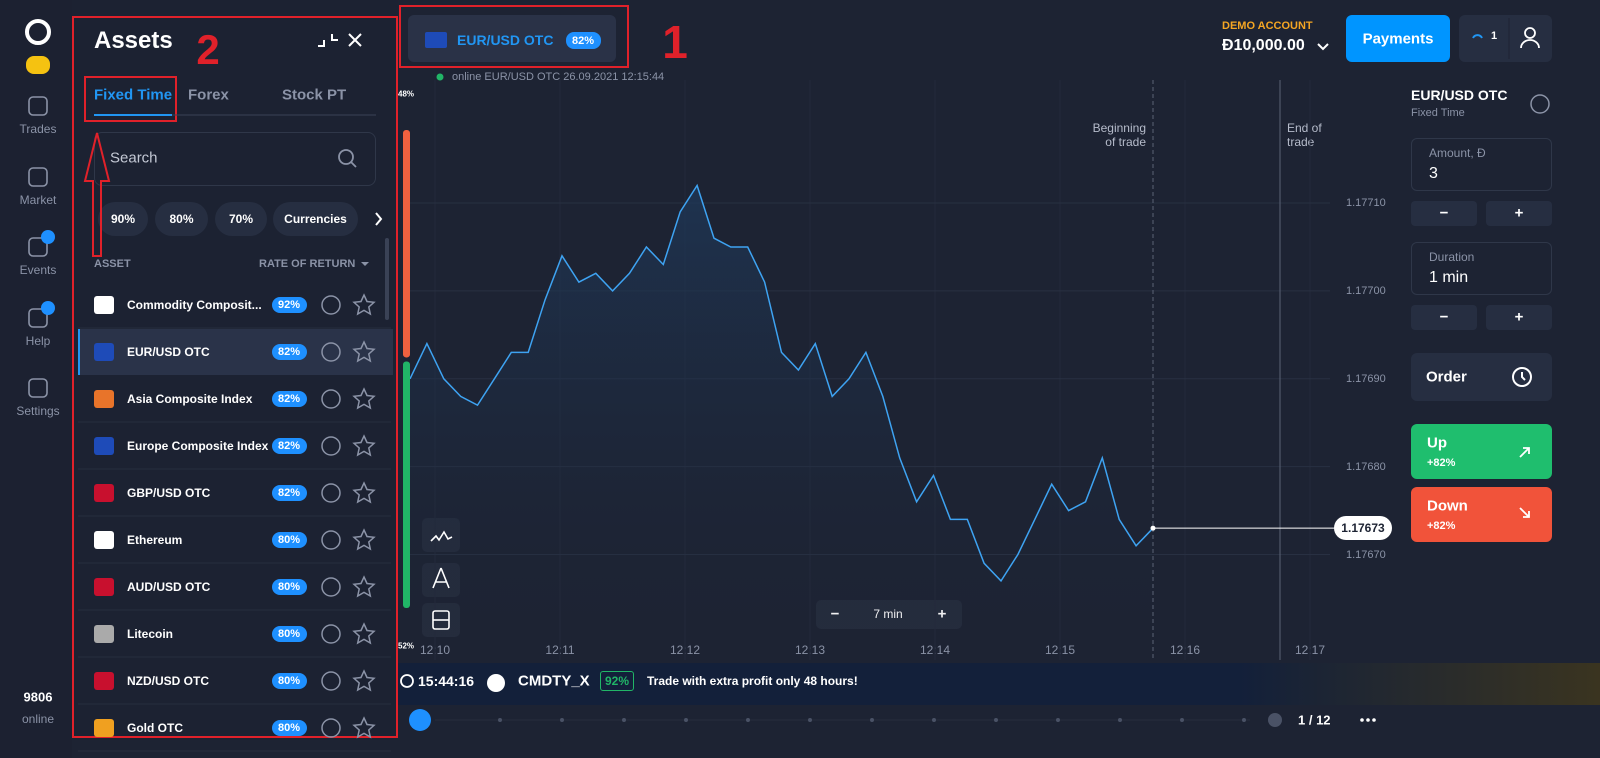  Describe the element at coordinates (554, 681) in the screenshot. I see `ticker-symbol: CMDTY_X` at that location.